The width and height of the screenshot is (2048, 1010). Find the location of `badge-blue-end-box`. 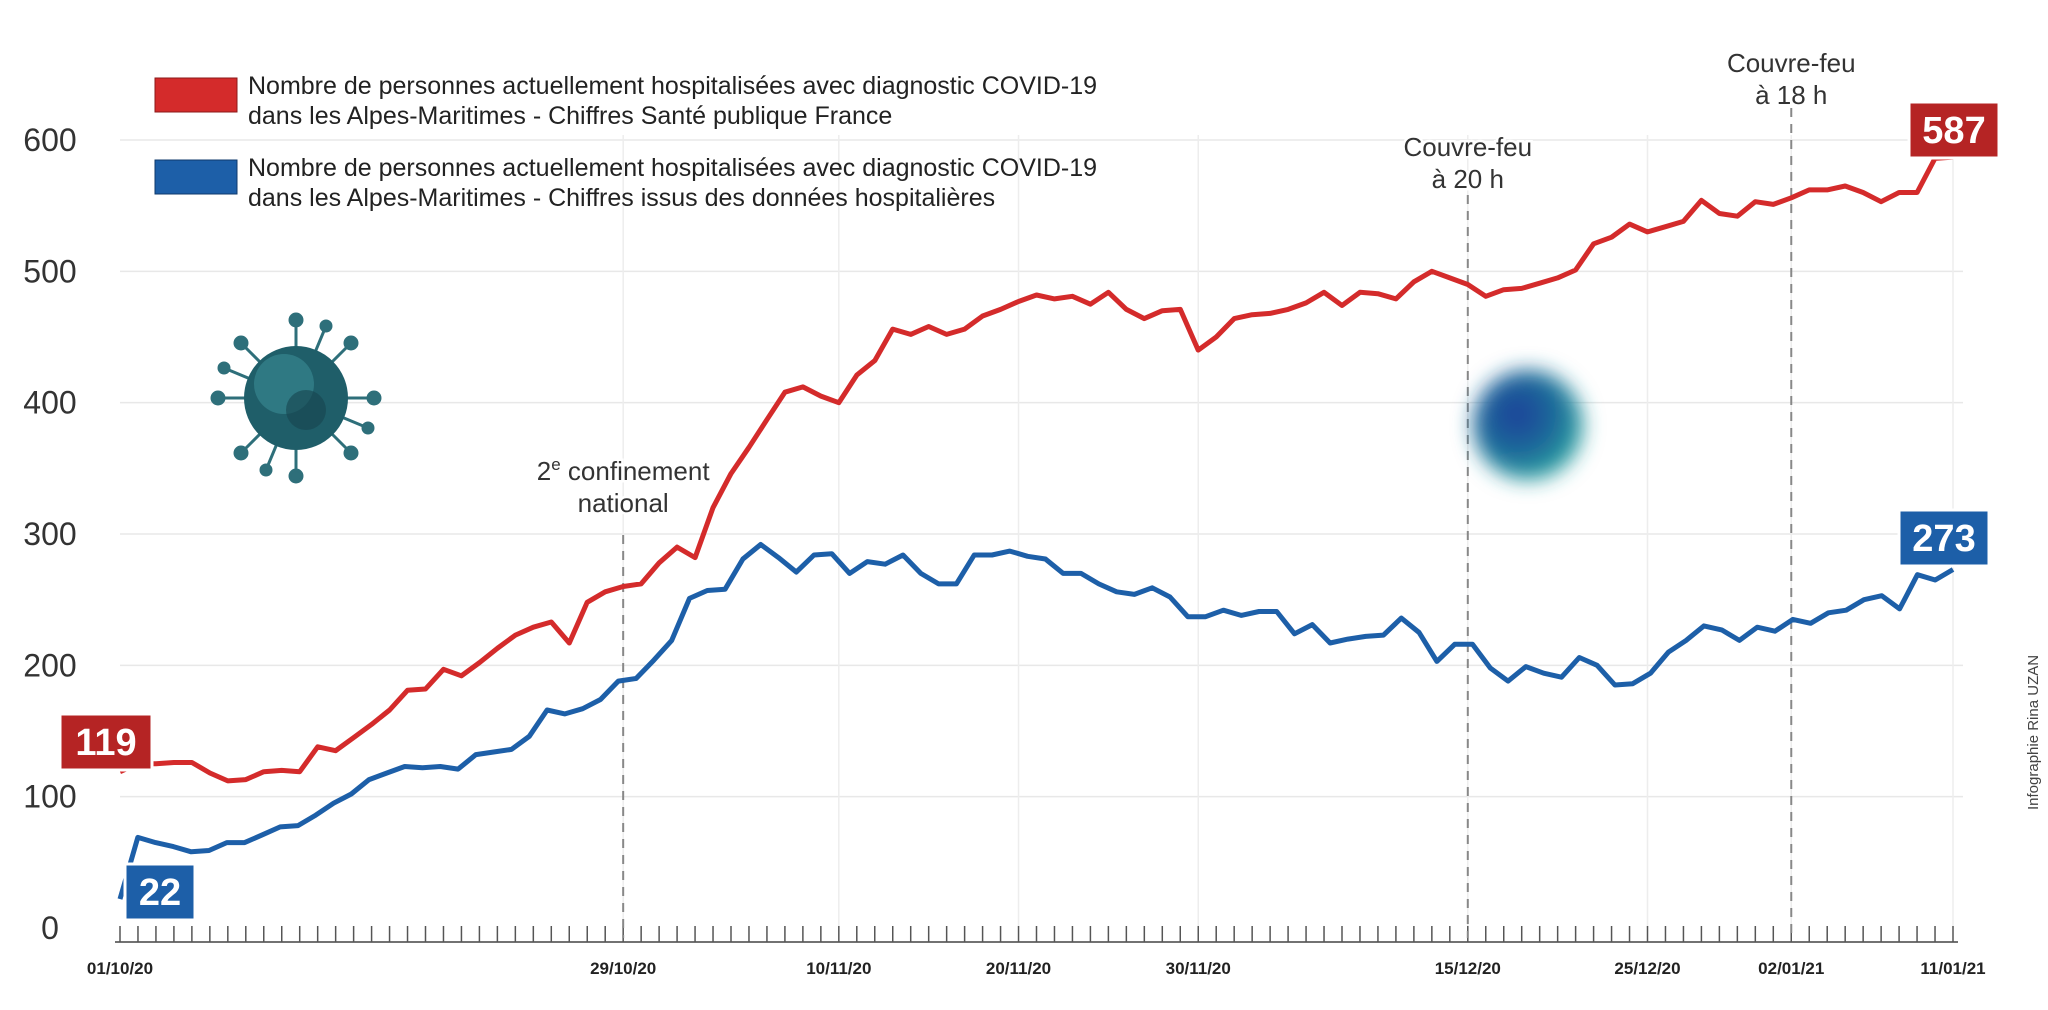

badge-blue-end-box is located at coordinates (1944, 538).